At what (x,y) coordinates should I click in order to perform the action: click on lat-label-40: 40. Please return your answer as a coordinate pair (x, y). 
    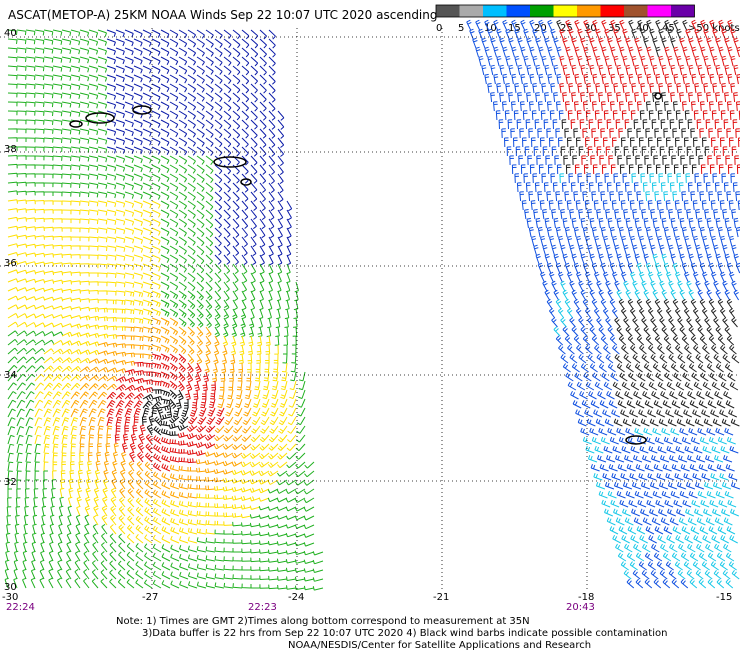
    Looking at the image, I should click on (10, 33).